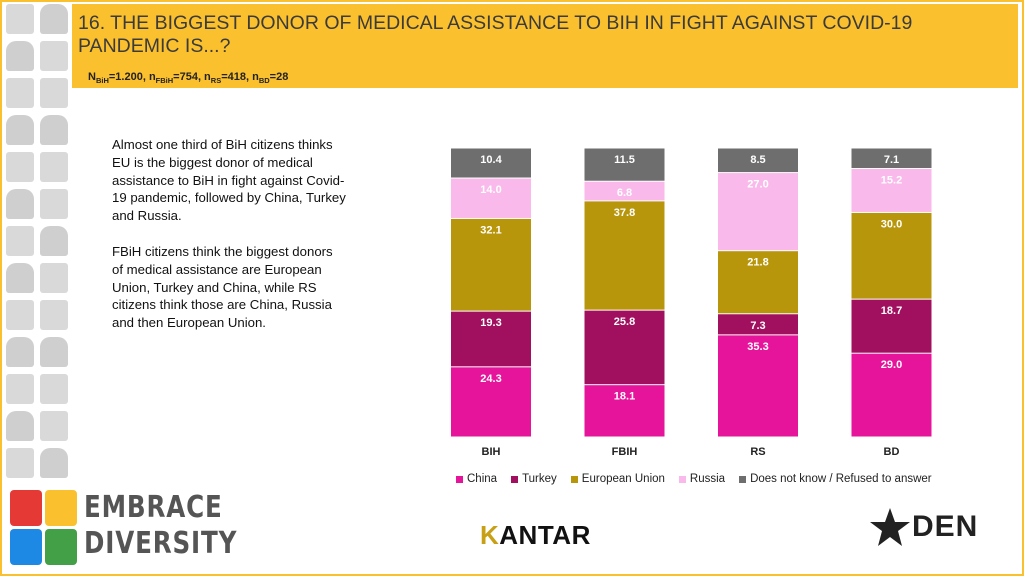 The image size is (1024, 576). I want to click on legend-label: Does not know / Refused to answer, so click(841, 479).